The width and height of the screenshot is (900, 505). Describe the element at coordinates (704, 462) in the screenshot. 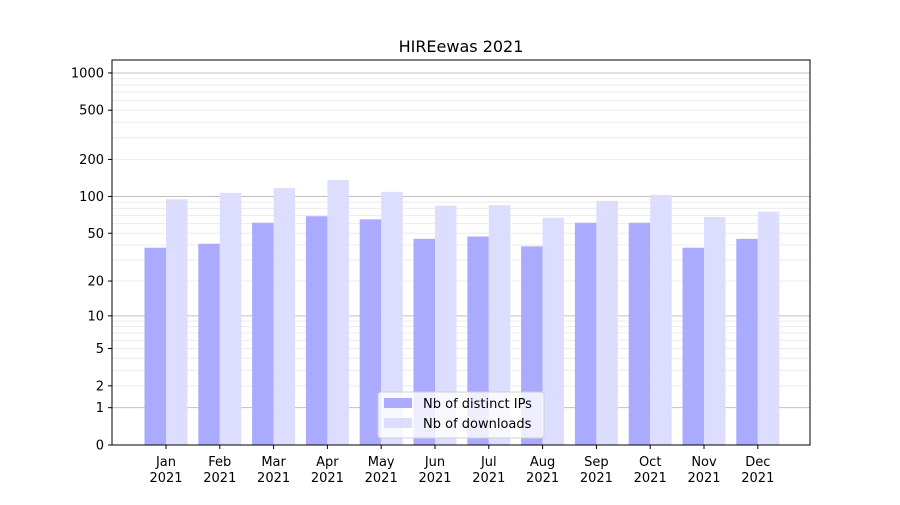

I see `x-tick-label: Nov` at that location.